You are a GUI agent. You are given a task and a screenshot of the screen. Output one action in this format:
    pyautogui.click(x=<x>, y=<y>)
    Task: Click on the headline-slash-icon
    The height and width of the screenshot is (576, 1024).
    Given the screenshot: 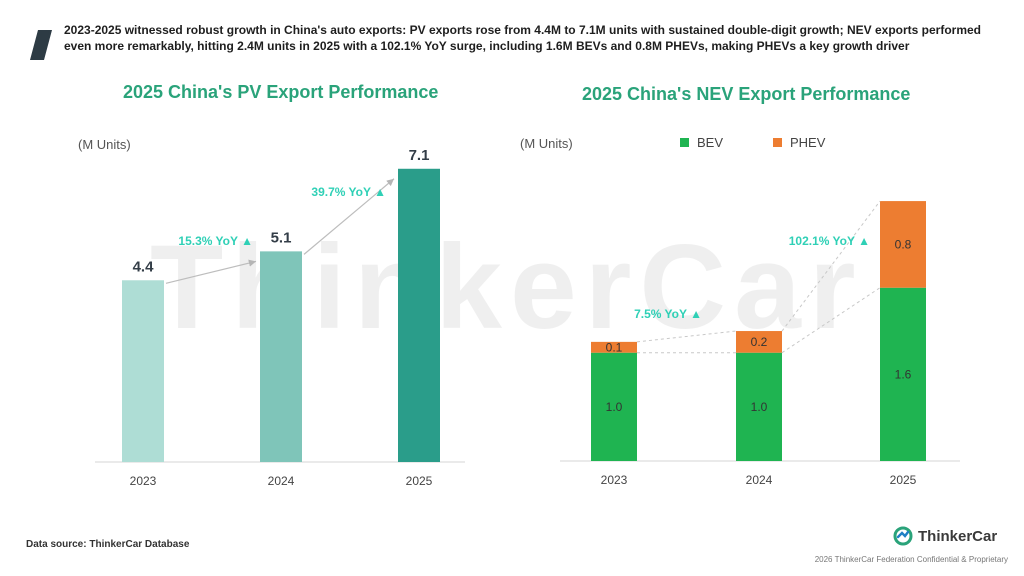 What is the action you would take?
    pyautogui.click(x=41, y=45)
    